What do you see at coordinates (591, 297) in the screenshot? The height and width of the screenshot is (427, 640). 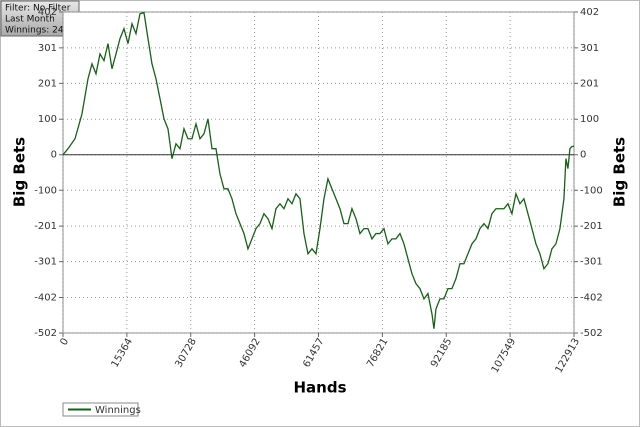 I see `y2-tick-label: -402` at bounding box center [591, 297].